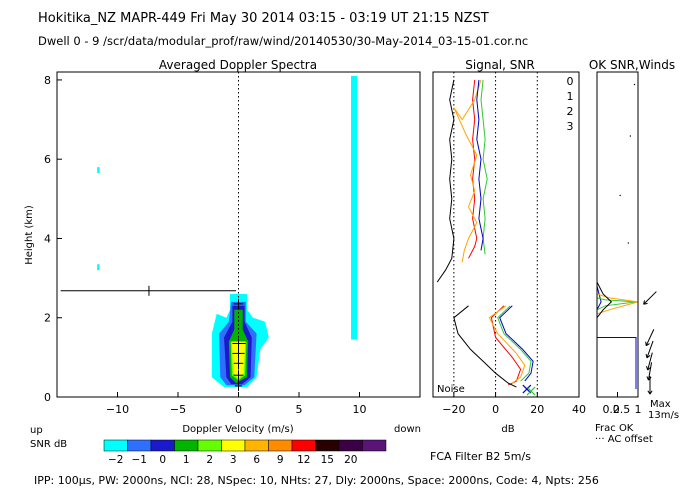 The width and height of the screenshot is (700, 500). Describe the element at coordinates (407, 429) in the screenshot. I see `colorbar-down-label: down` at that location.